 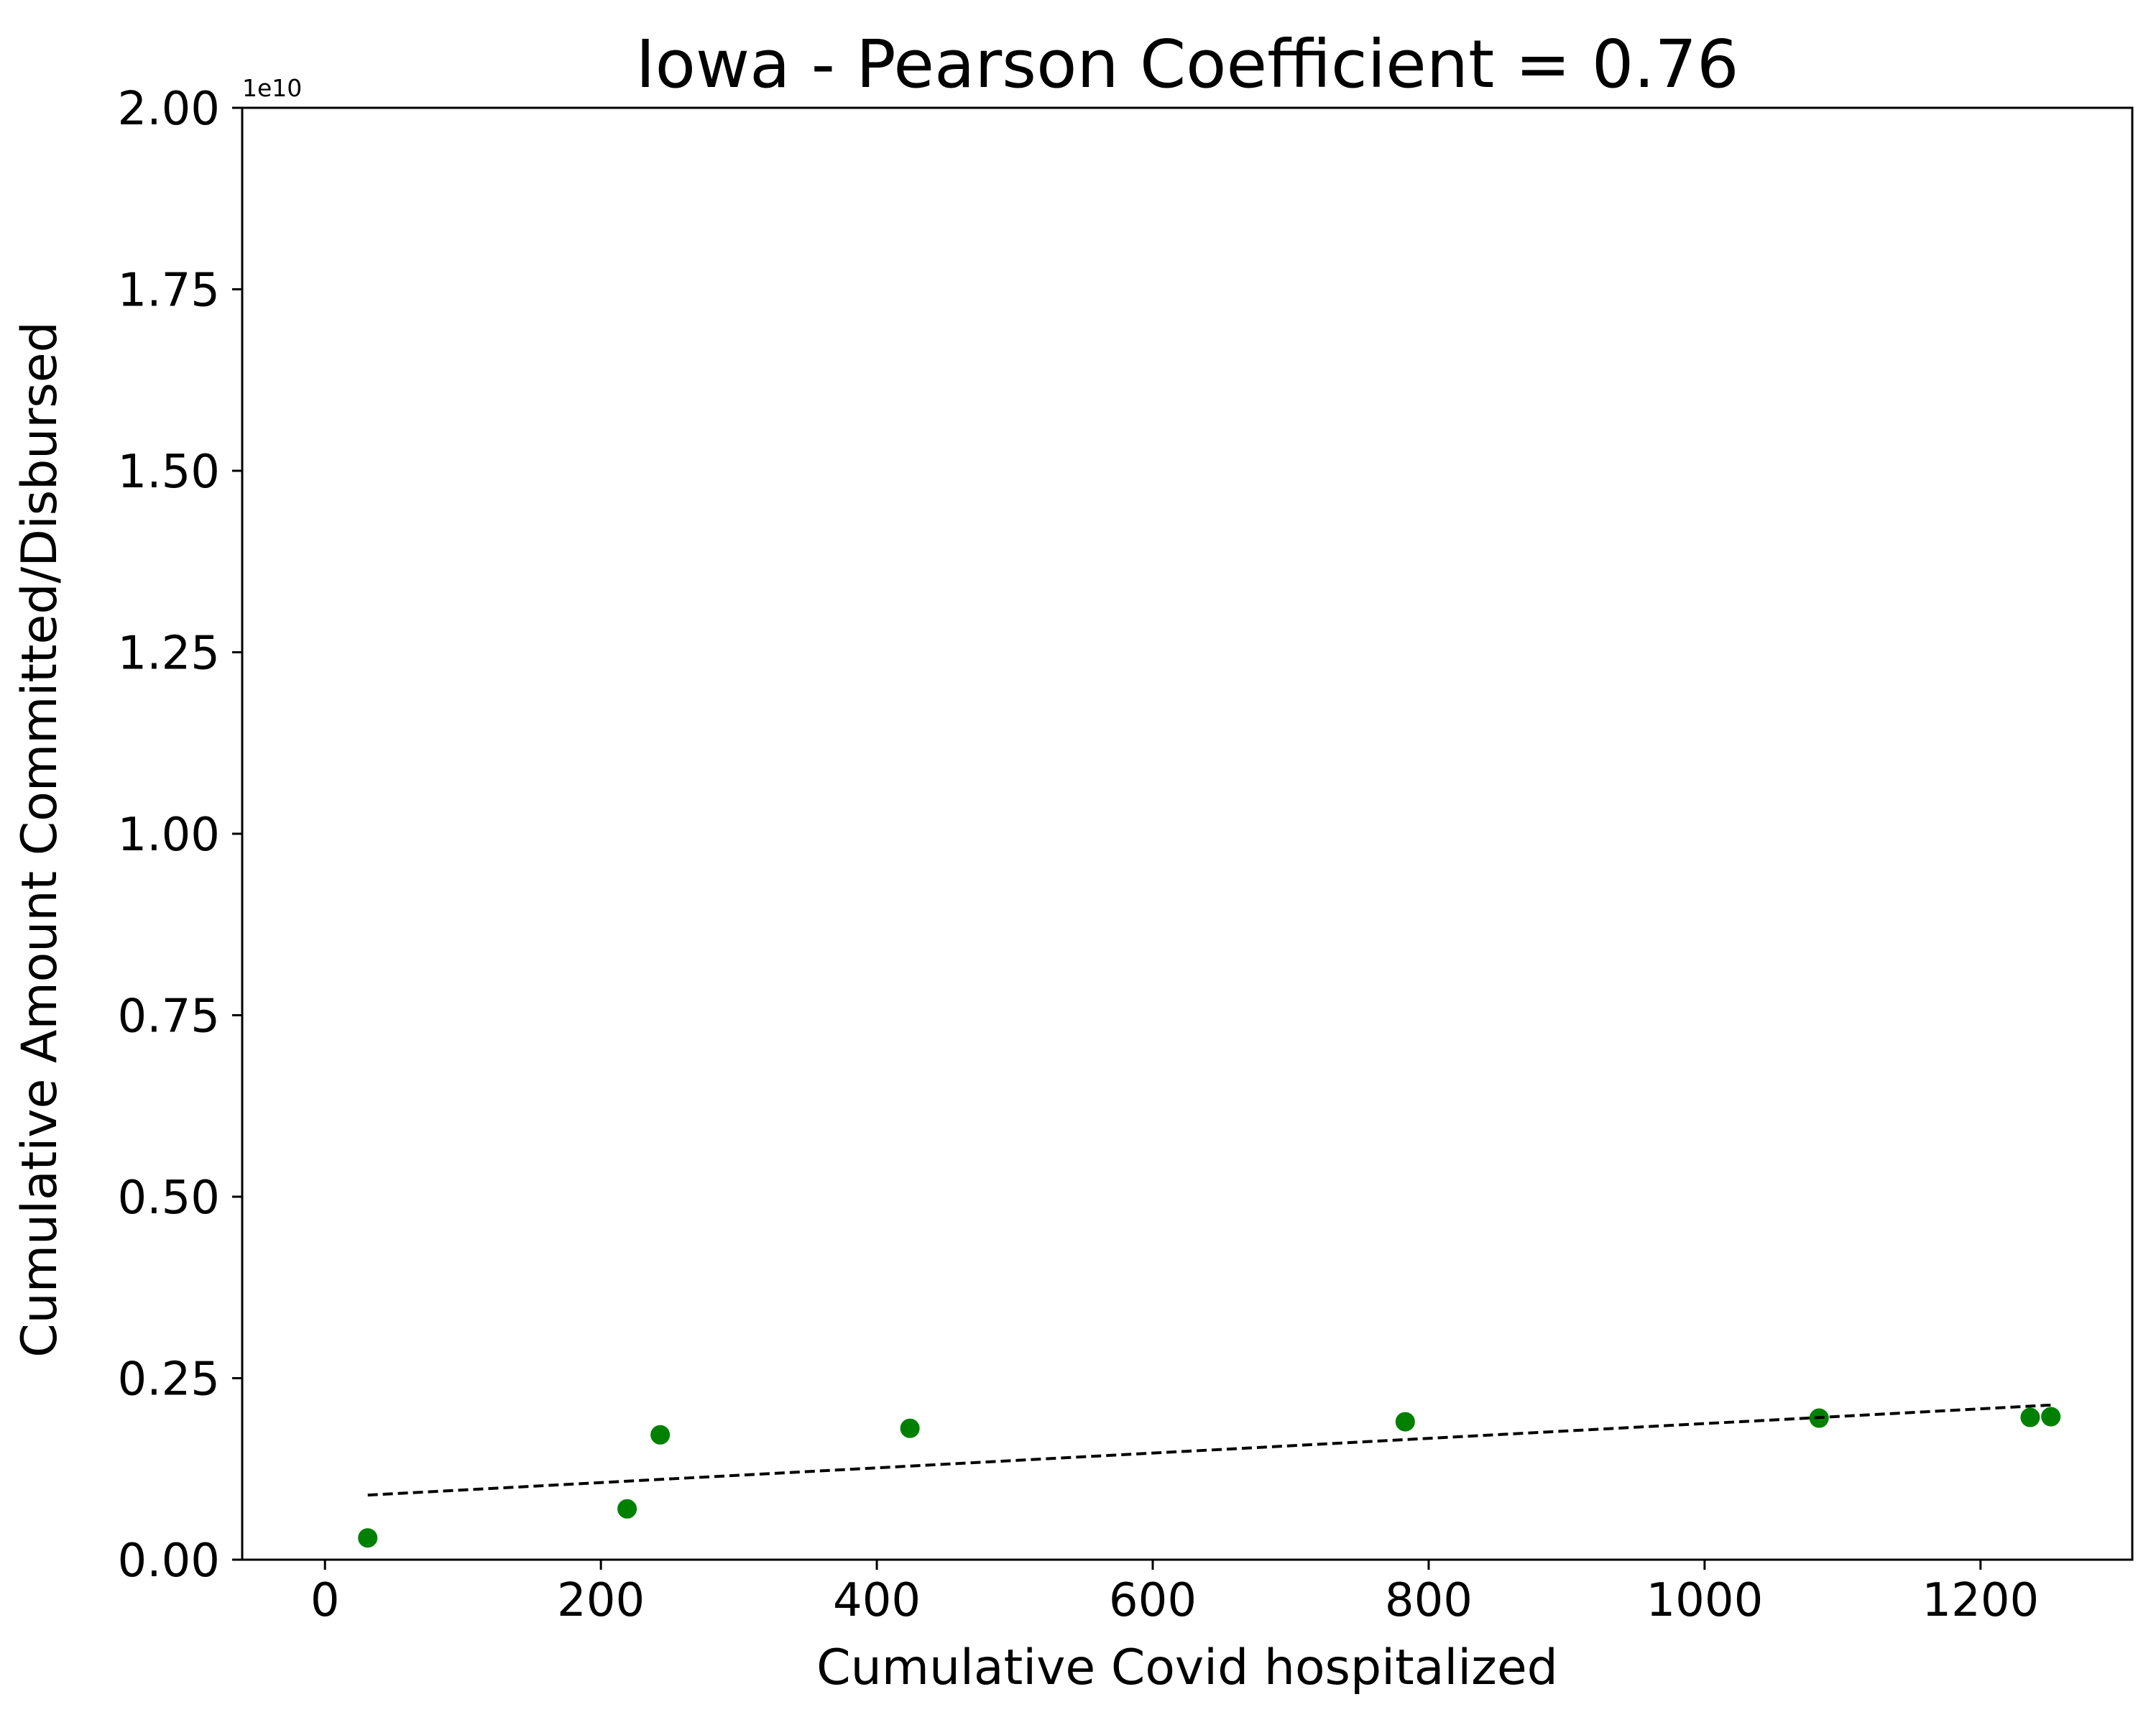 I want to click on x-tick-label: 200, so click(x=601, y=1600).